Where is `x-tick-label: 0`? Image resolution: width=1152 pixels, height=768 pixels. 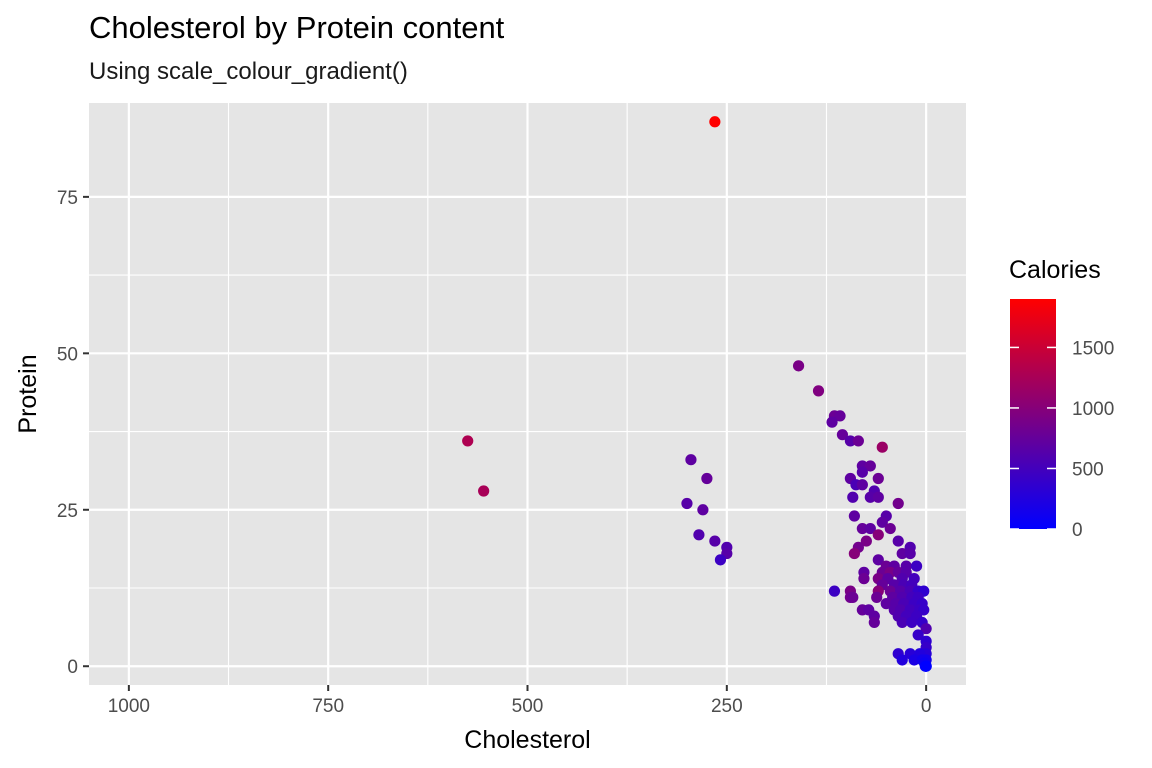 x-tick-label: 0 is located at coordinates (926, 706).